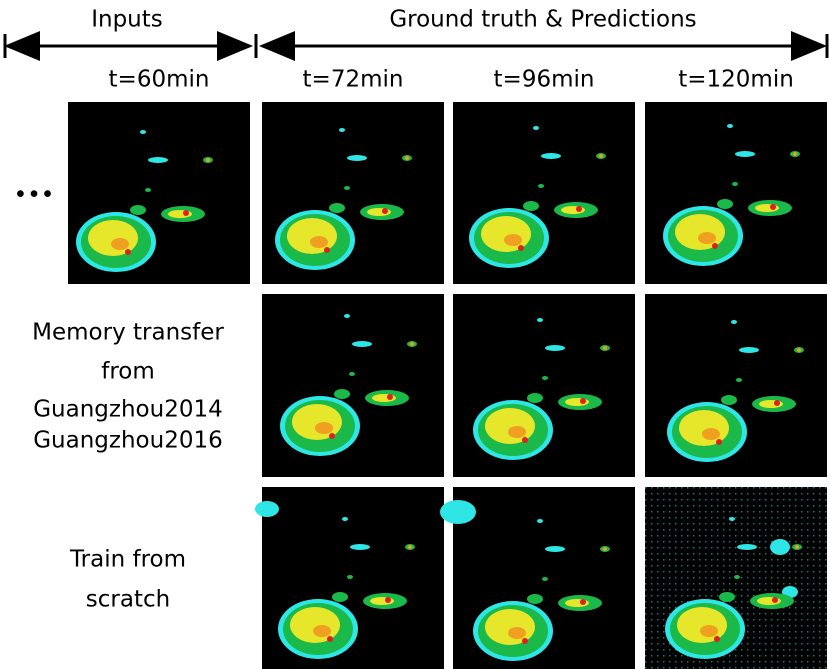 This screenshot has height=669, width=830. What do you see at coordinates (159, 80) in the screenshot?
I see `time-label: t=60min` at bounding box center [159, 80].